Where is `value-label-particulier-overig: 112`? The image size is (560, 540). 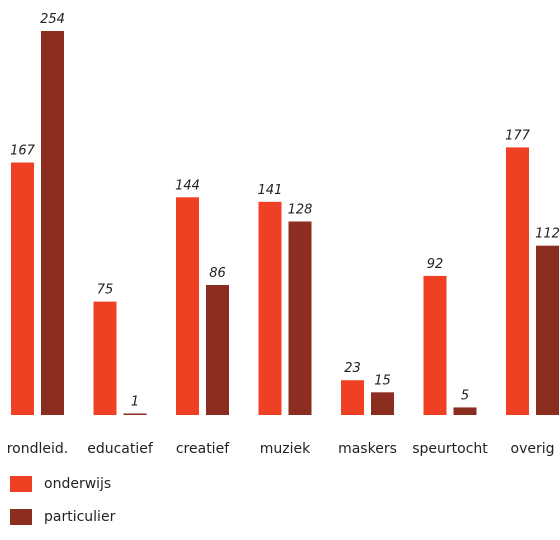
value-label-particulier-overig: 112 is located at coordinates (547, 234).